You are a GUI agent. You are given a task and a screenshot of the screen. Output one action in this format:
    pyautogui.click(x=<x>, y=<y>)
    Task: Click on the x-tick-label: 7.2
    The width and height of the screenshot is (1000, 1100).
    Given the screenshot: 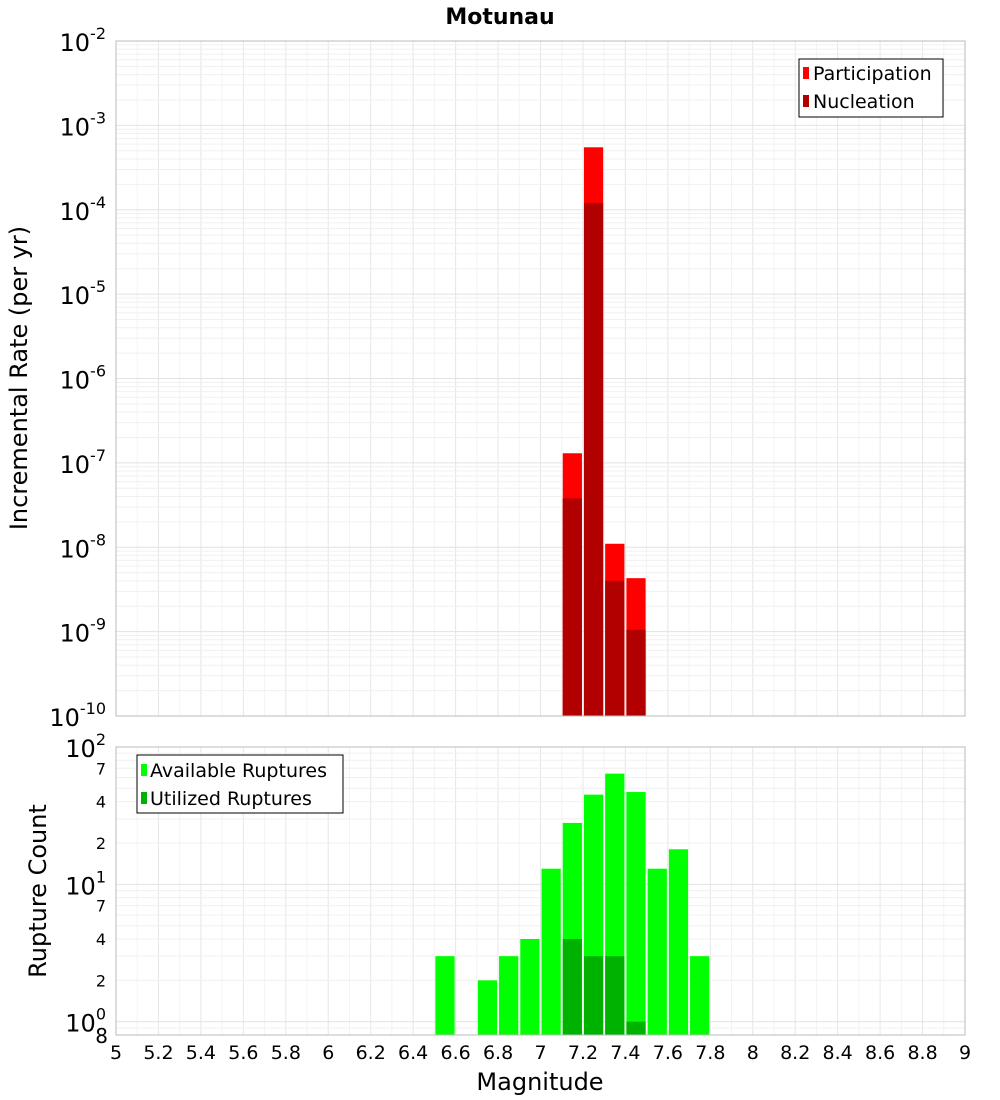 What is the action you would take?
    pyautogui.click(x=583, y=1053)
    